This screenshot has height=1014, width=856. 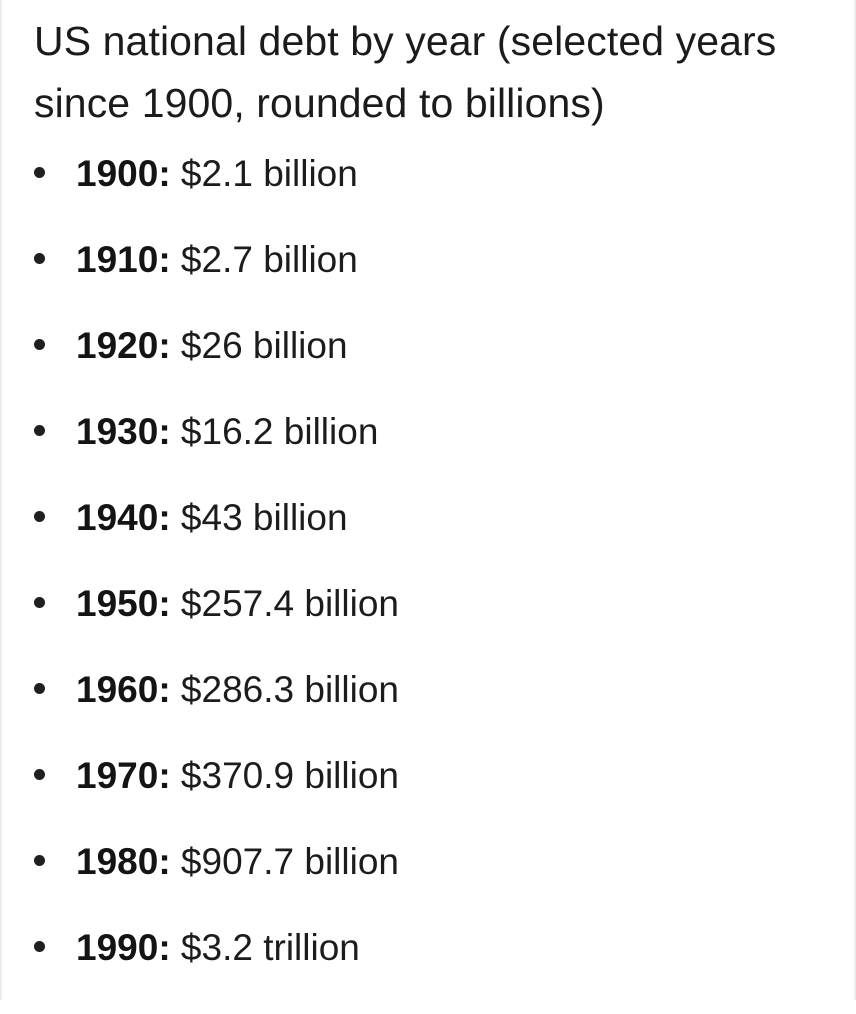 What do you see at coordinates (117, 603) in the screenshot?
I see `list-item-year: 1950` at bounding box center [117, 603].